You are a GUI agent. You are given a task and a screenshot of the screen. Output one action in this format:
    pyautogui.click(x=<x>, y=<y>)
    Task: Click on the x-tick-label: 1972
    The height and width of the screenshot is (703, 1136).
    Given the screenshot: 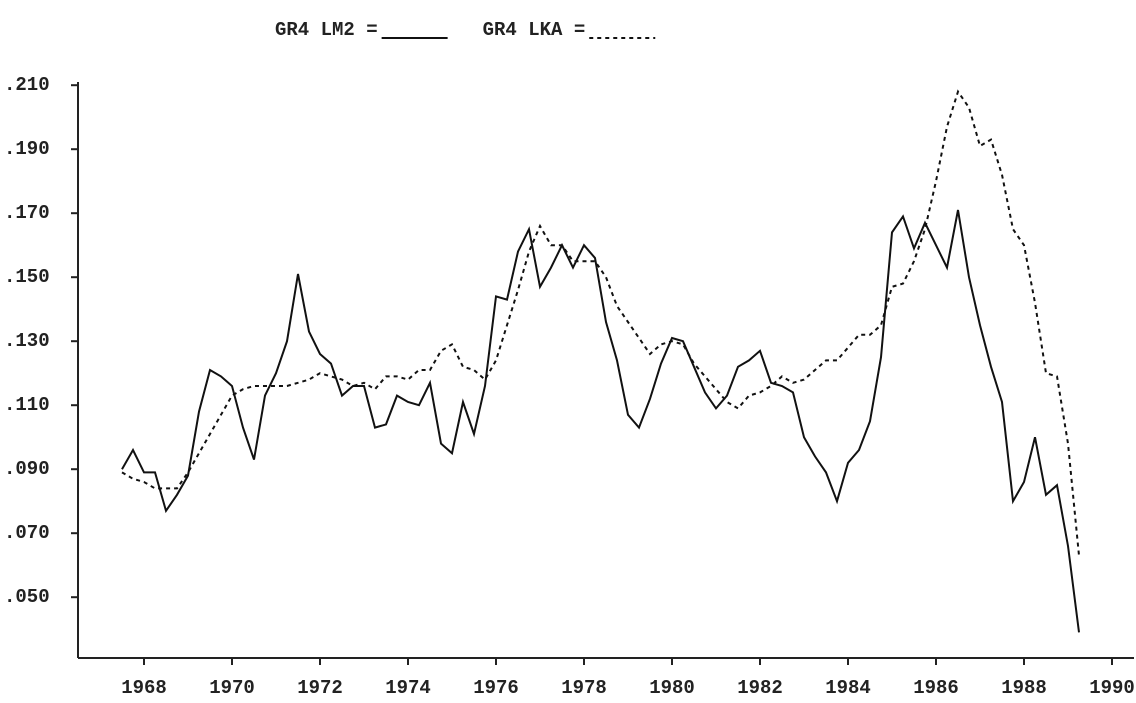 What is the action you would take?
    pyautogui.click(x=320, y=688)
    